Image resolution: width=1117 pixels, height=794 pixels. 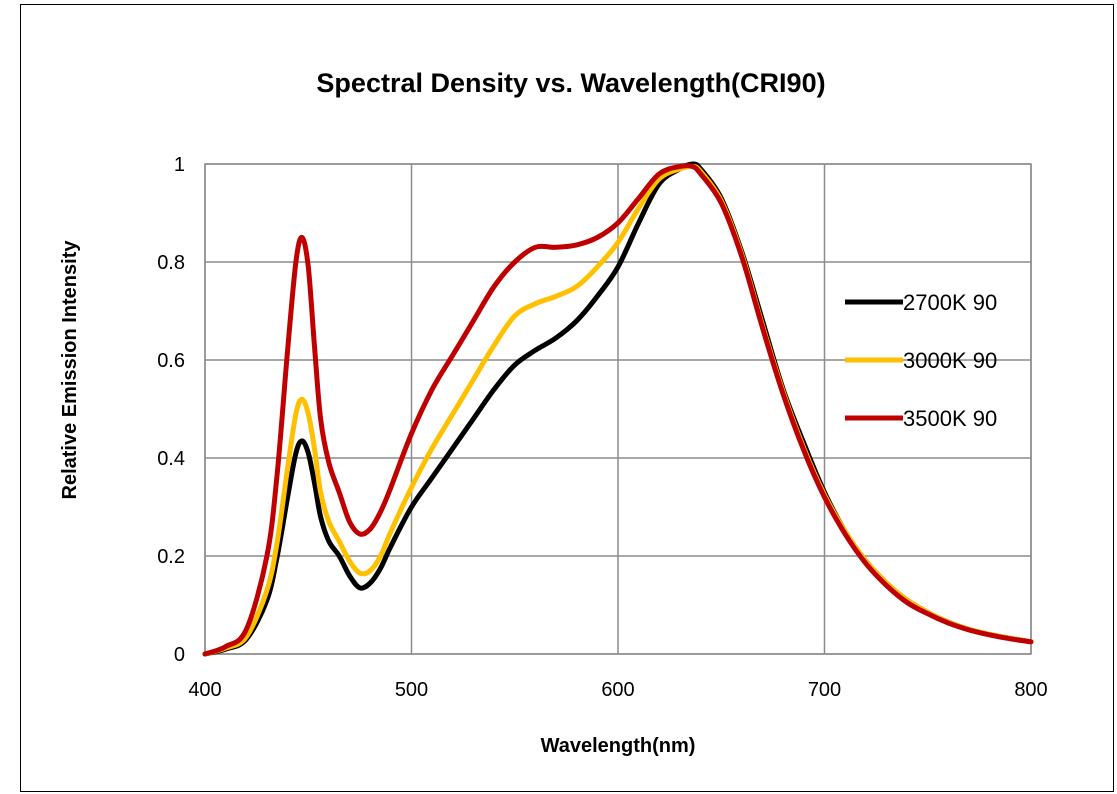 I want to click on y-tick-label: 0, so click(x=179, y=655).